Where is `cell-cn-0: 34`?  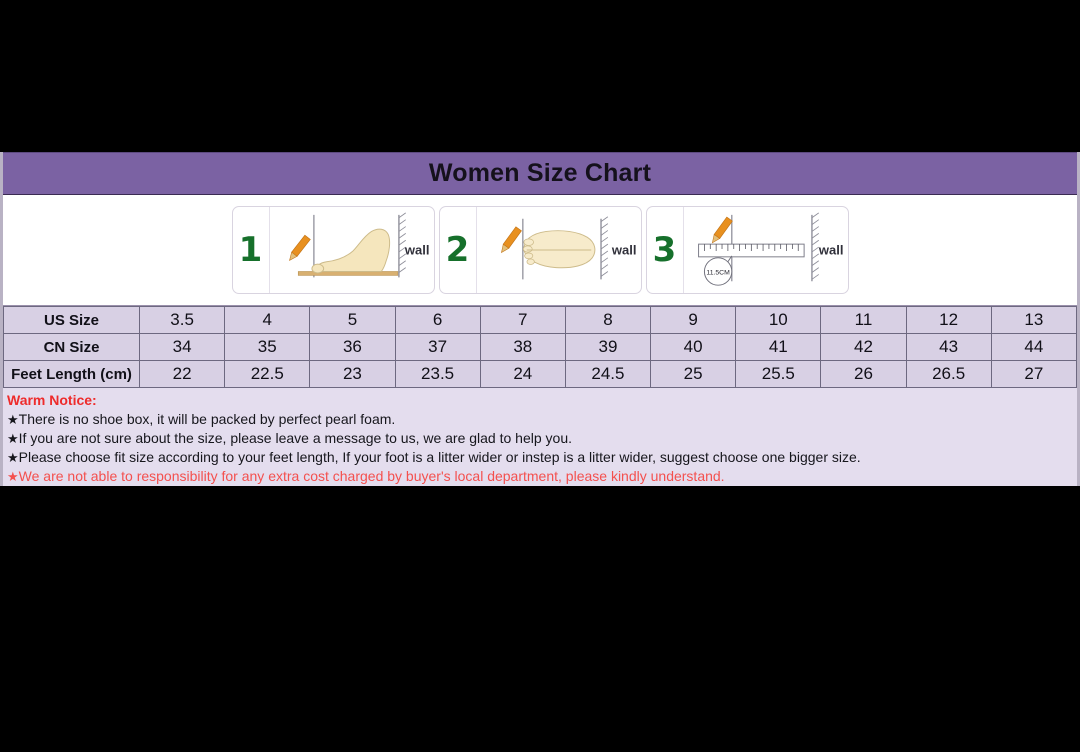
cell-cn-0: 34 is located at coordinates (182, 347).